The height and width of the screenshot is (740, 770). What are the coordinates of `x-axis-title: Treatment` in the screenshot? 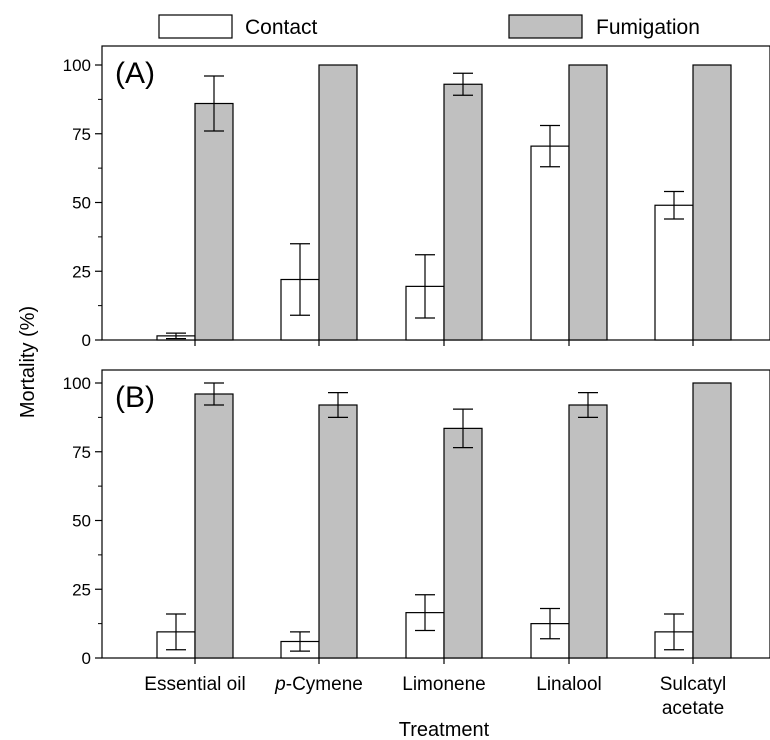 It's located at (444, 729).